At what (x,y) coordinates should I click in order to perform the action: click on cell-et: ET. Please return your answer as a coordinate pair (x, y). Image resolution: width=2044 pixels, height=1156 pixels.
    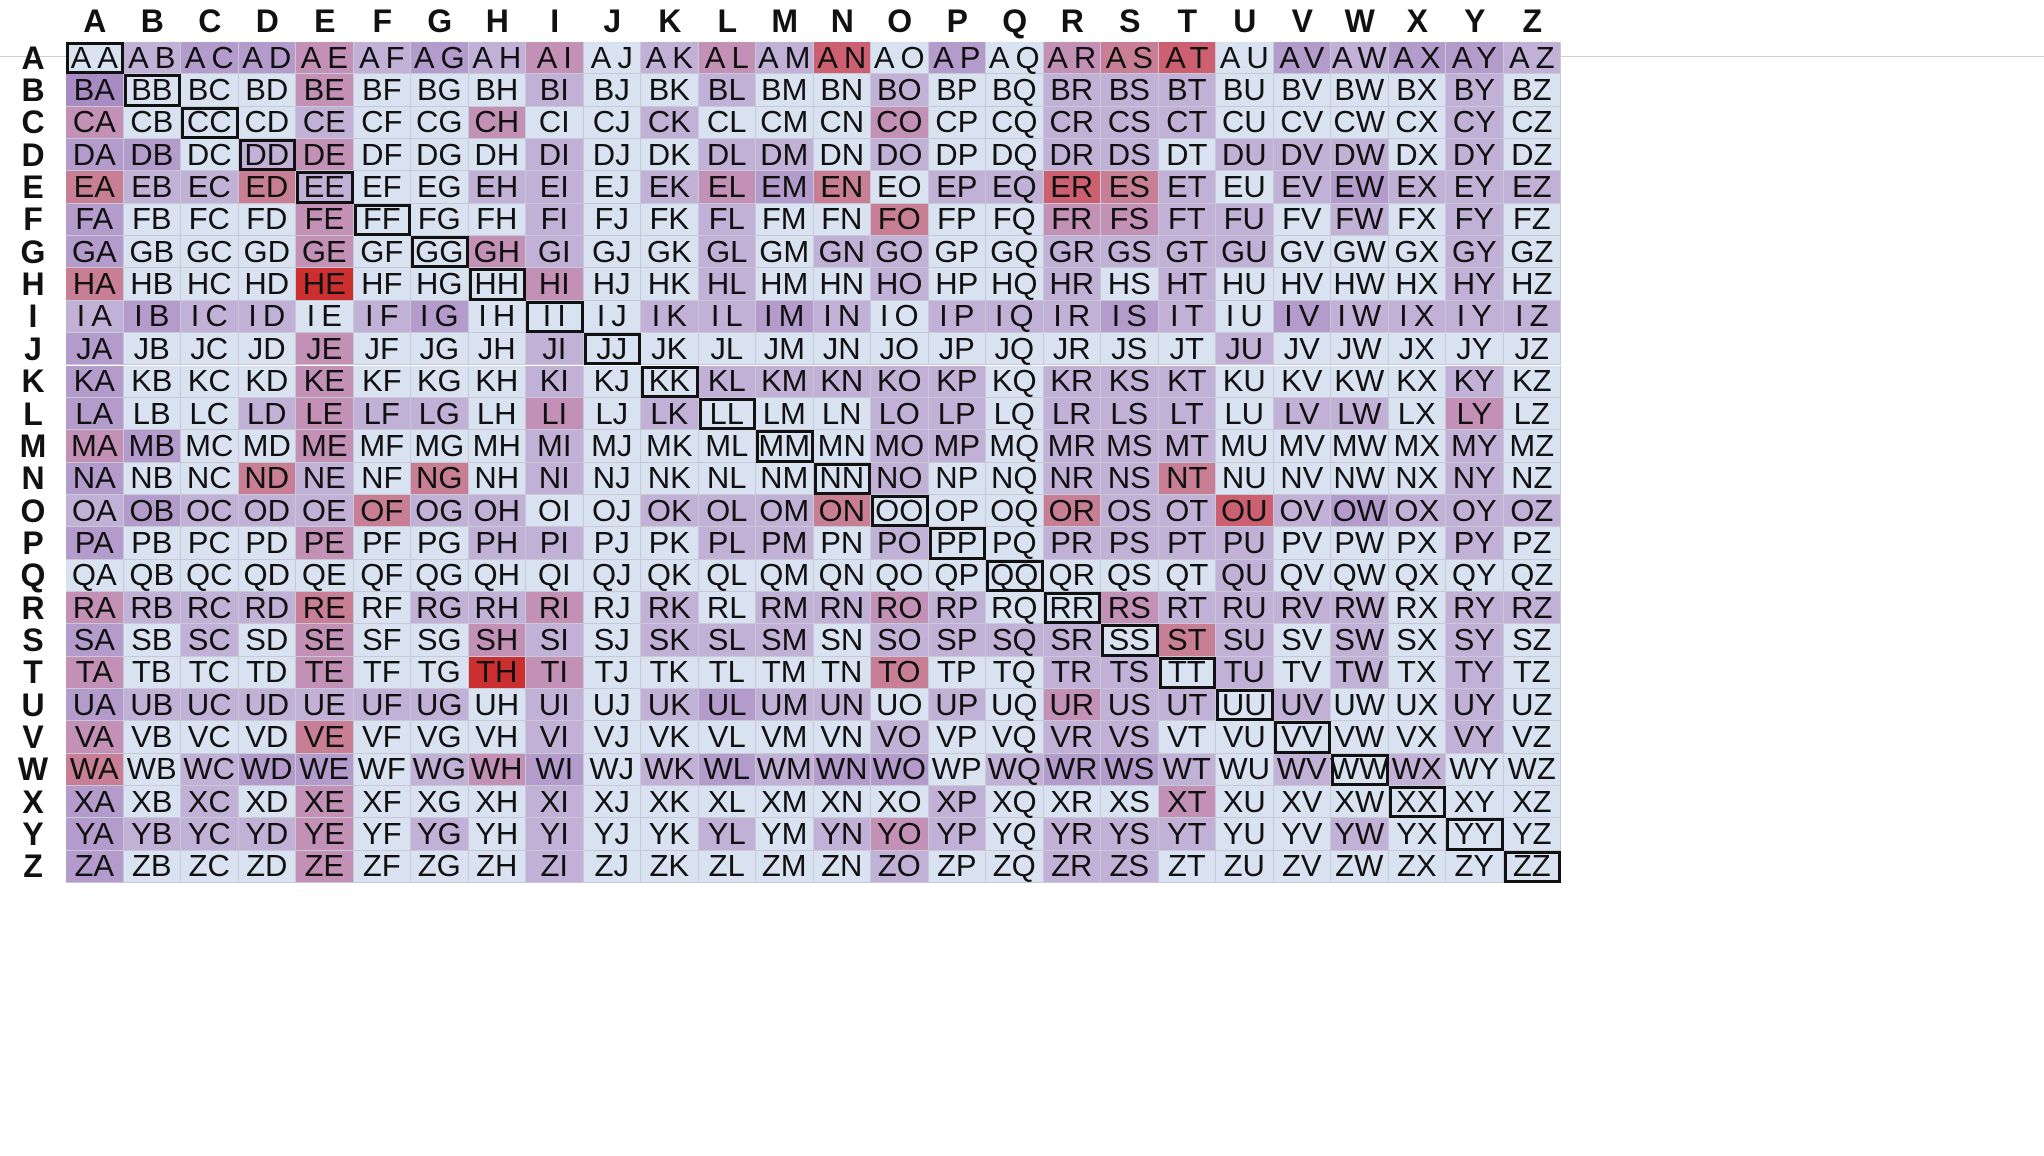
    Looking at the image, I should click on (1187, 186).